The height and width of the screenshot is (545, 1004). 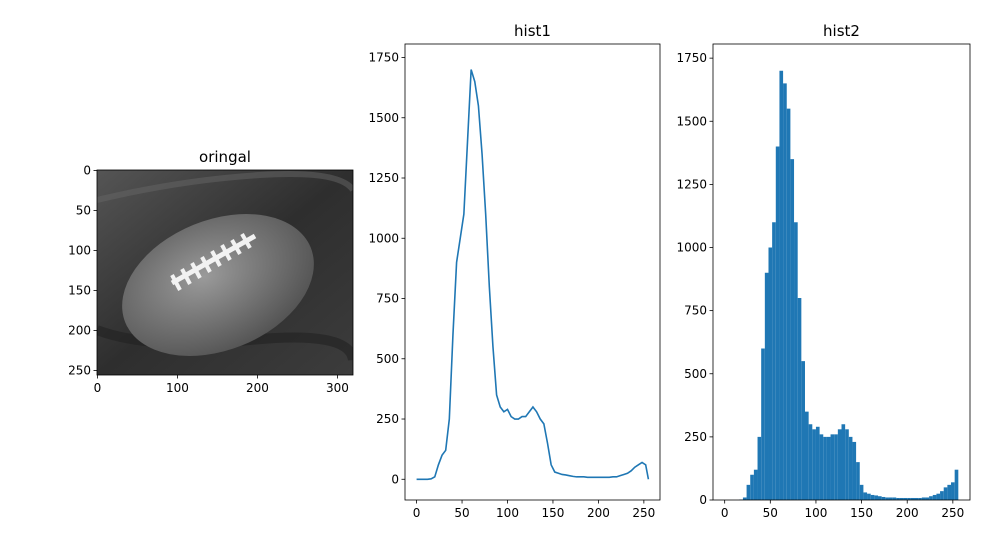 I want to click on y-tick-label: 1000, so click(x=691, y=248).